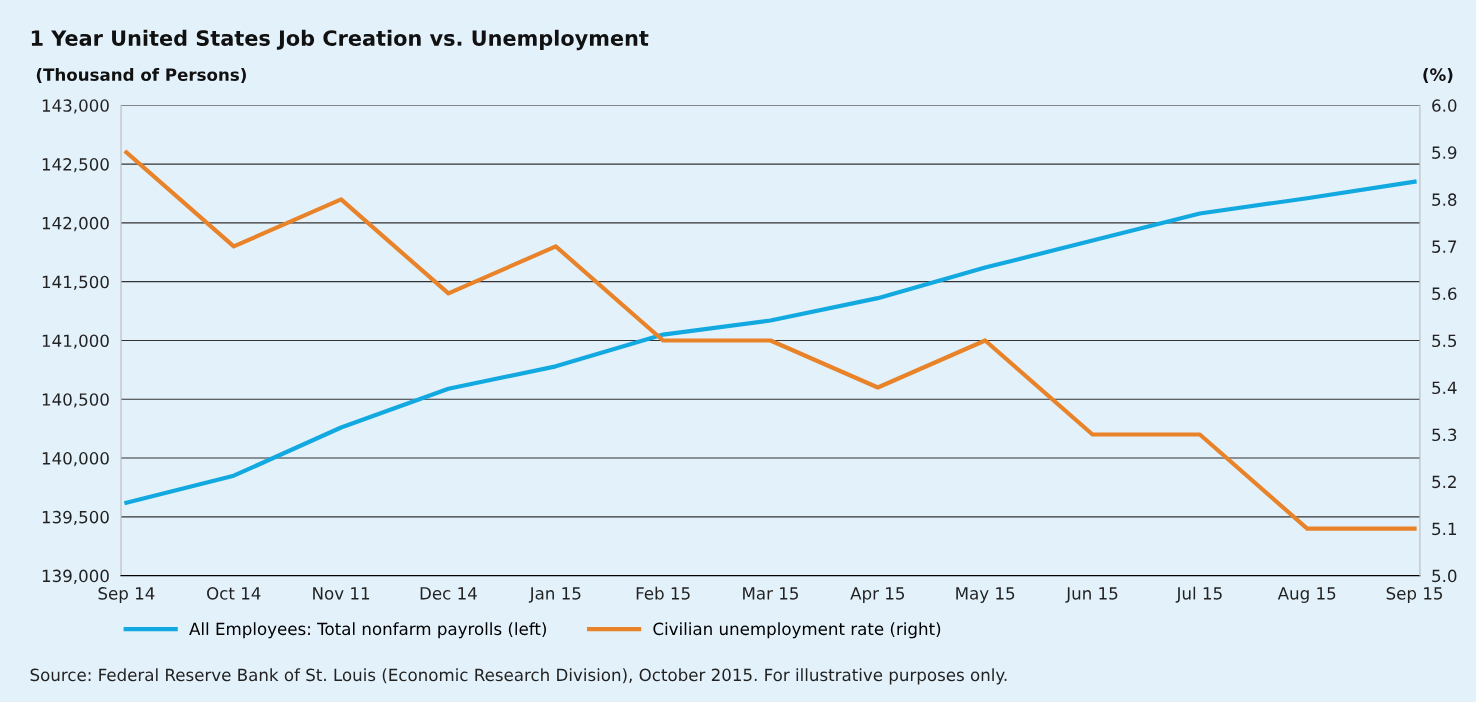 This screenshot has width=1476, height=702. I want to click on y2-tick-label: 6.0, so click(1444, 105).